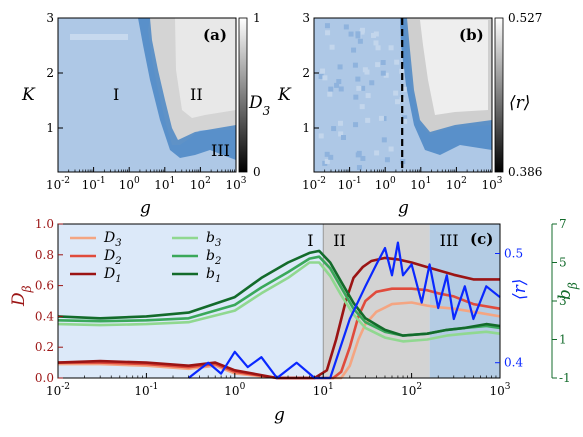 The image size is (583, 437). What do you see at coordinates (49, 301) in the screenshot?
I see `panel-c-y-ticks-left: 0.0 0.2 0.4 0.6 0.8 1.0` at bounding box center [49, 301].